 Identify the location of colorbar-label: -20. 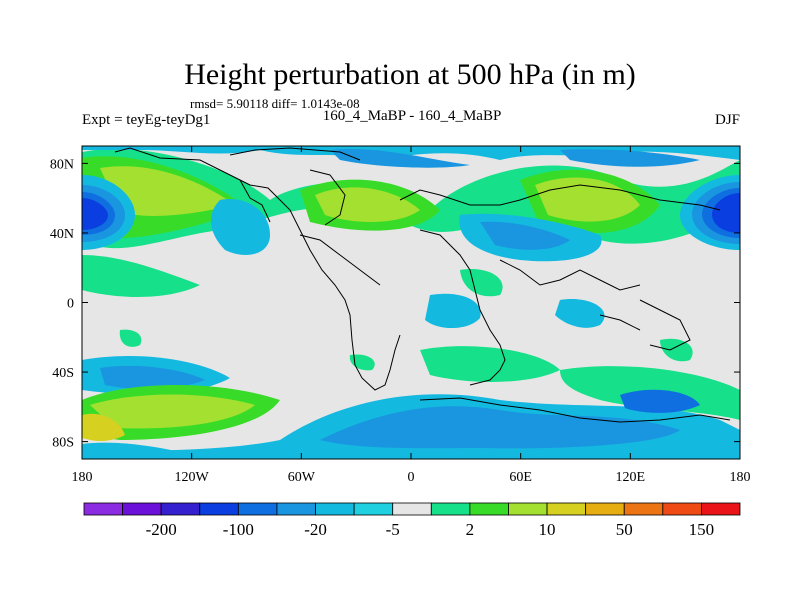
(315, 529).